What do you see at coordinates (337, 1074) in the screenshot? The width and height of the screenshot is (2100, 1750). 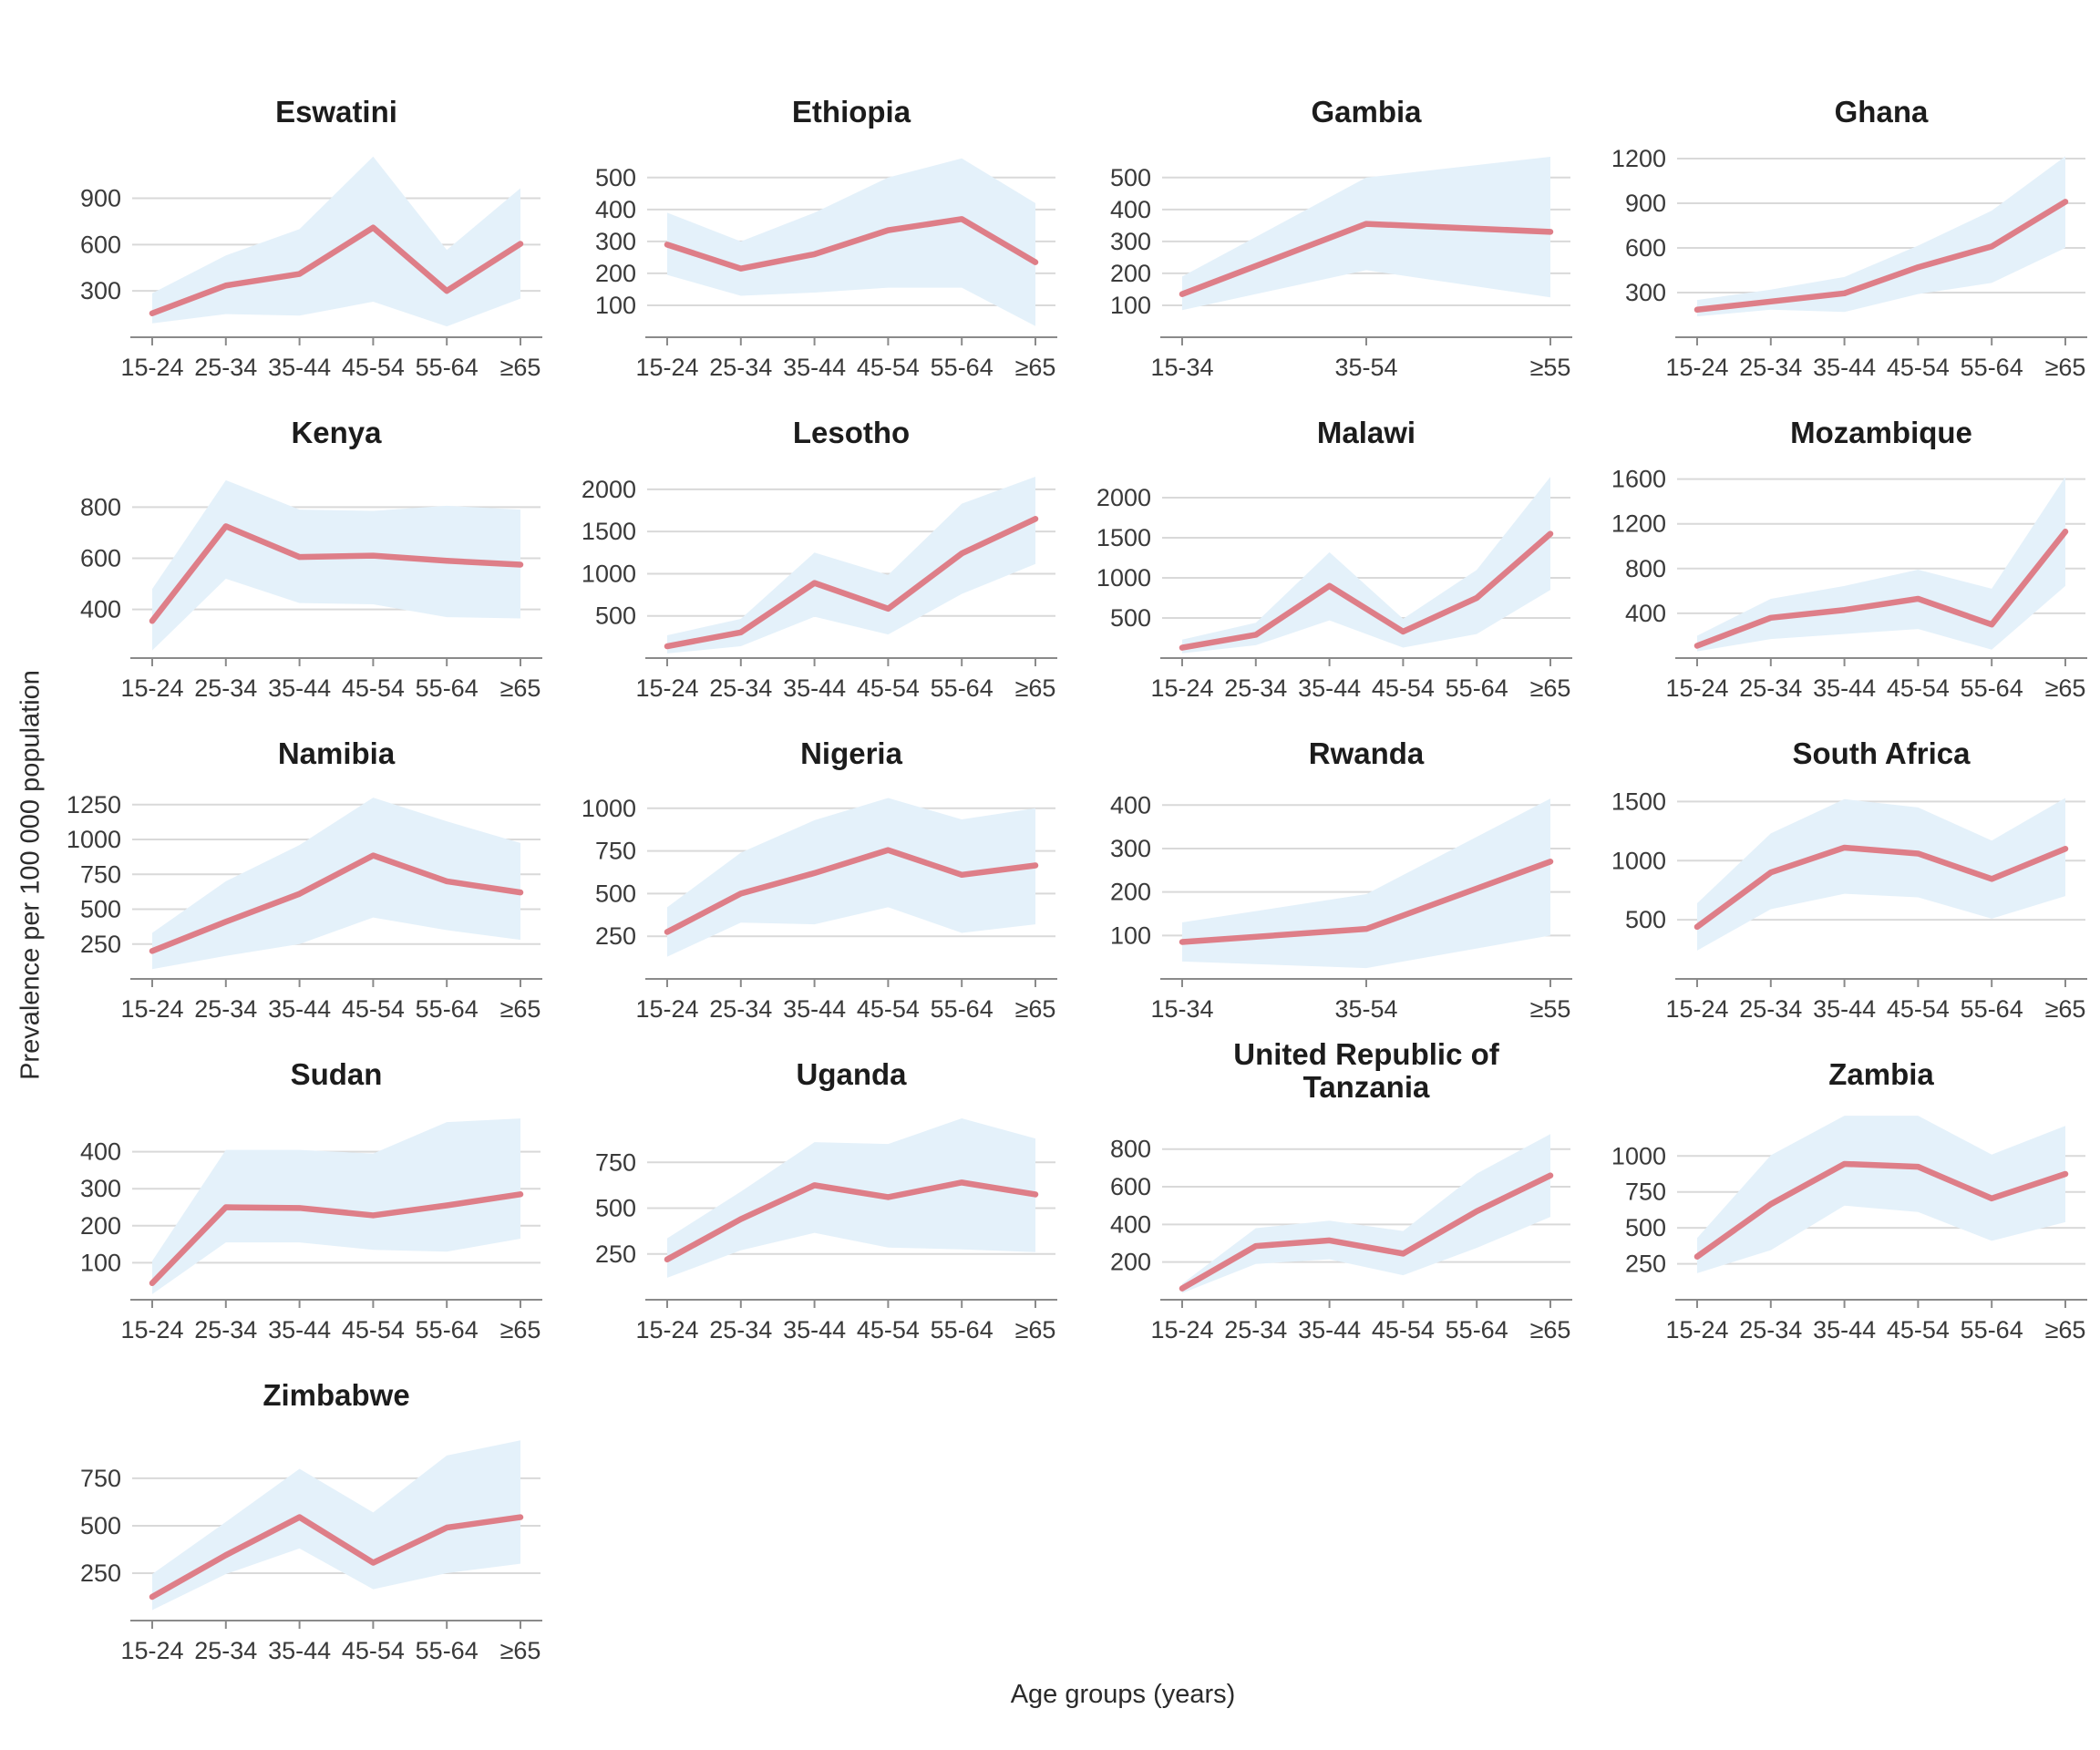 I see `panel-title: Sudan` at bounding box center [337, 1074].